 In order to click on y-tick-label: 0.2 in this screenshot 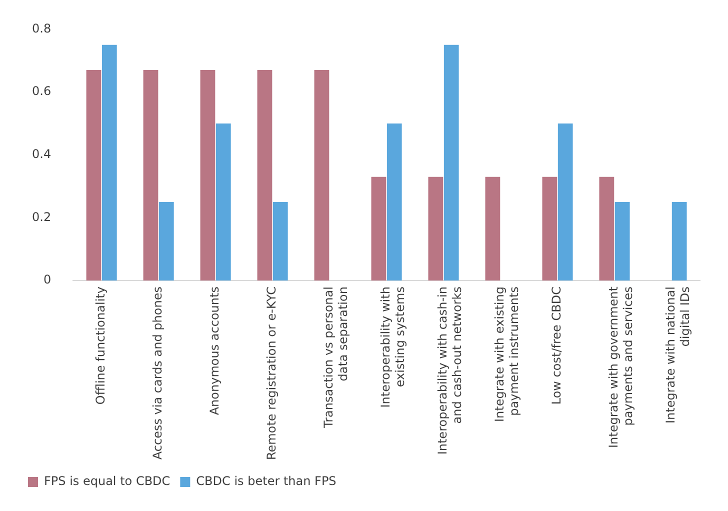, I will do `click(42, 217)`.